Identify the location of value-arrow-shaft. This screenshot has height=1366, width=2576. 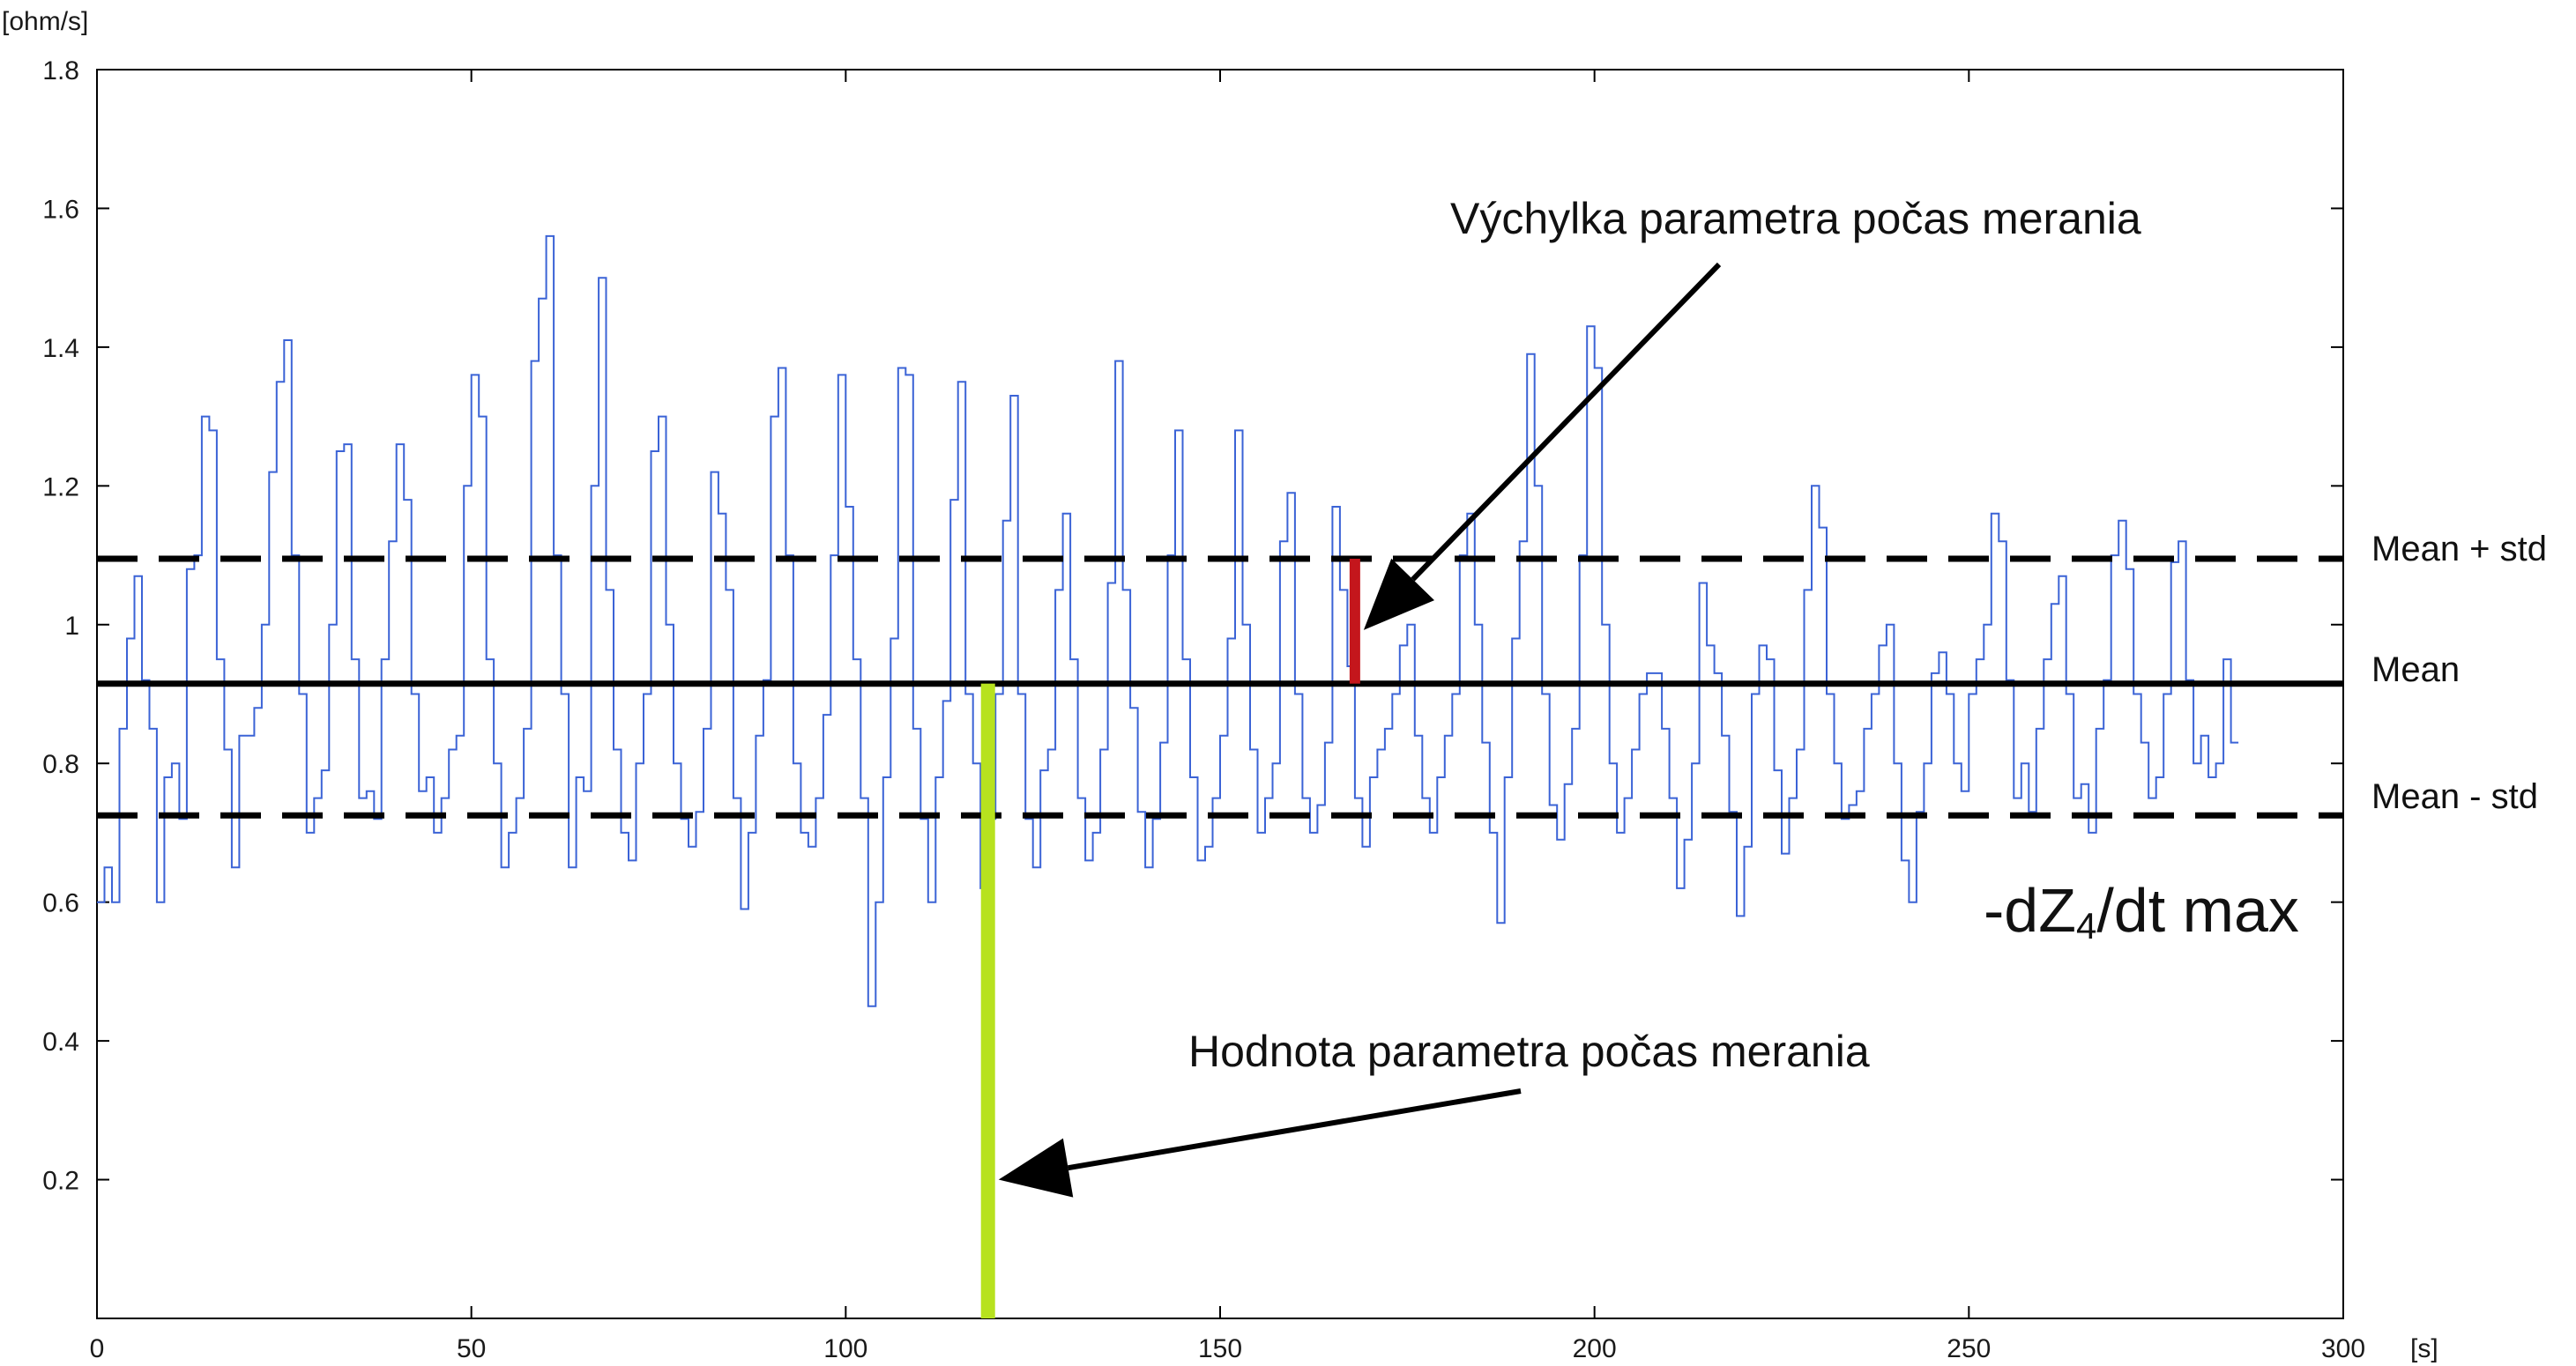
(1295, 1129).